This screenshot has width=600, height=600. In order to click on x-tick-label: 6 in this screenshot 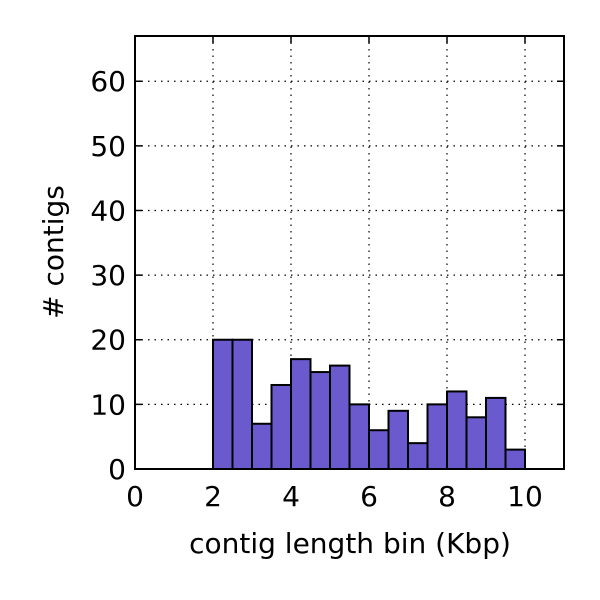, I will do `click(369, 496)`.